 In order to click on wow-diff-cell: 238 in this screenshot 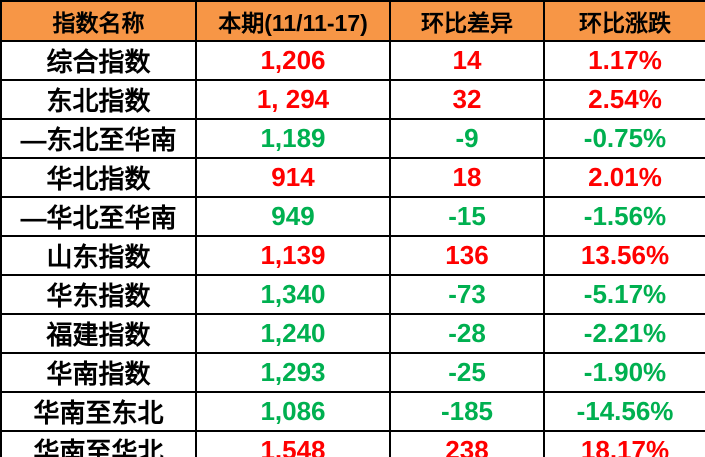, I will do `click(467, 443)`.